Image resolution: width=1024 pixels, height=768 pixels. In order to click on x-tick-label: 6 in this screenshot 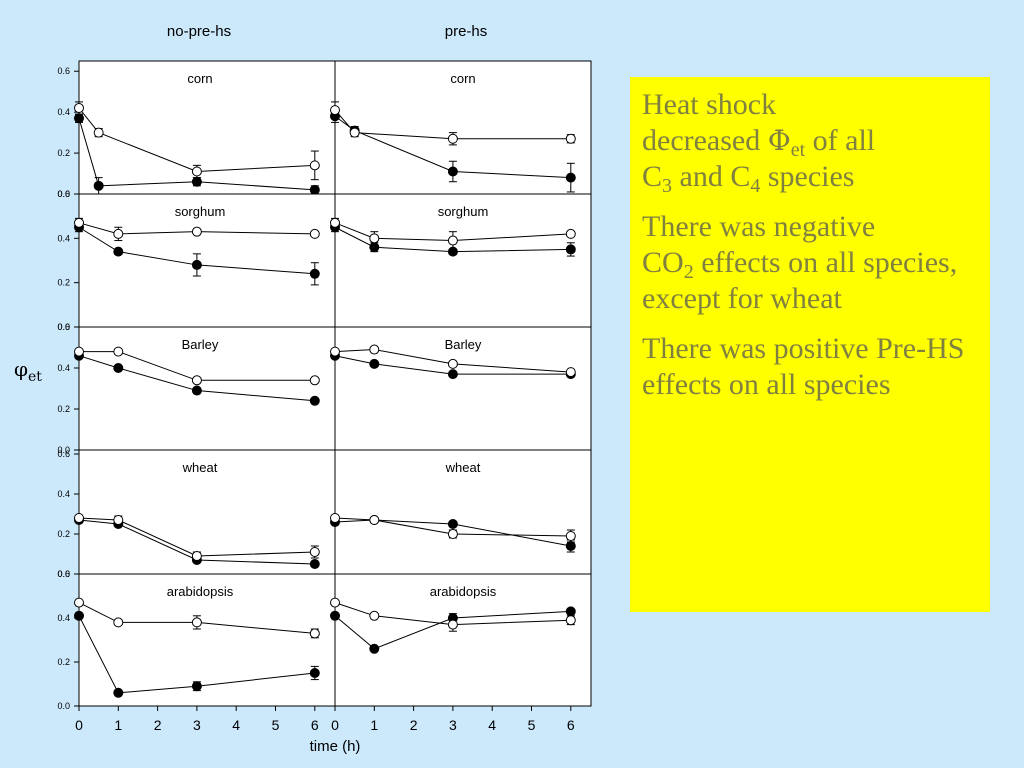, I will do `click(315, 725)`.